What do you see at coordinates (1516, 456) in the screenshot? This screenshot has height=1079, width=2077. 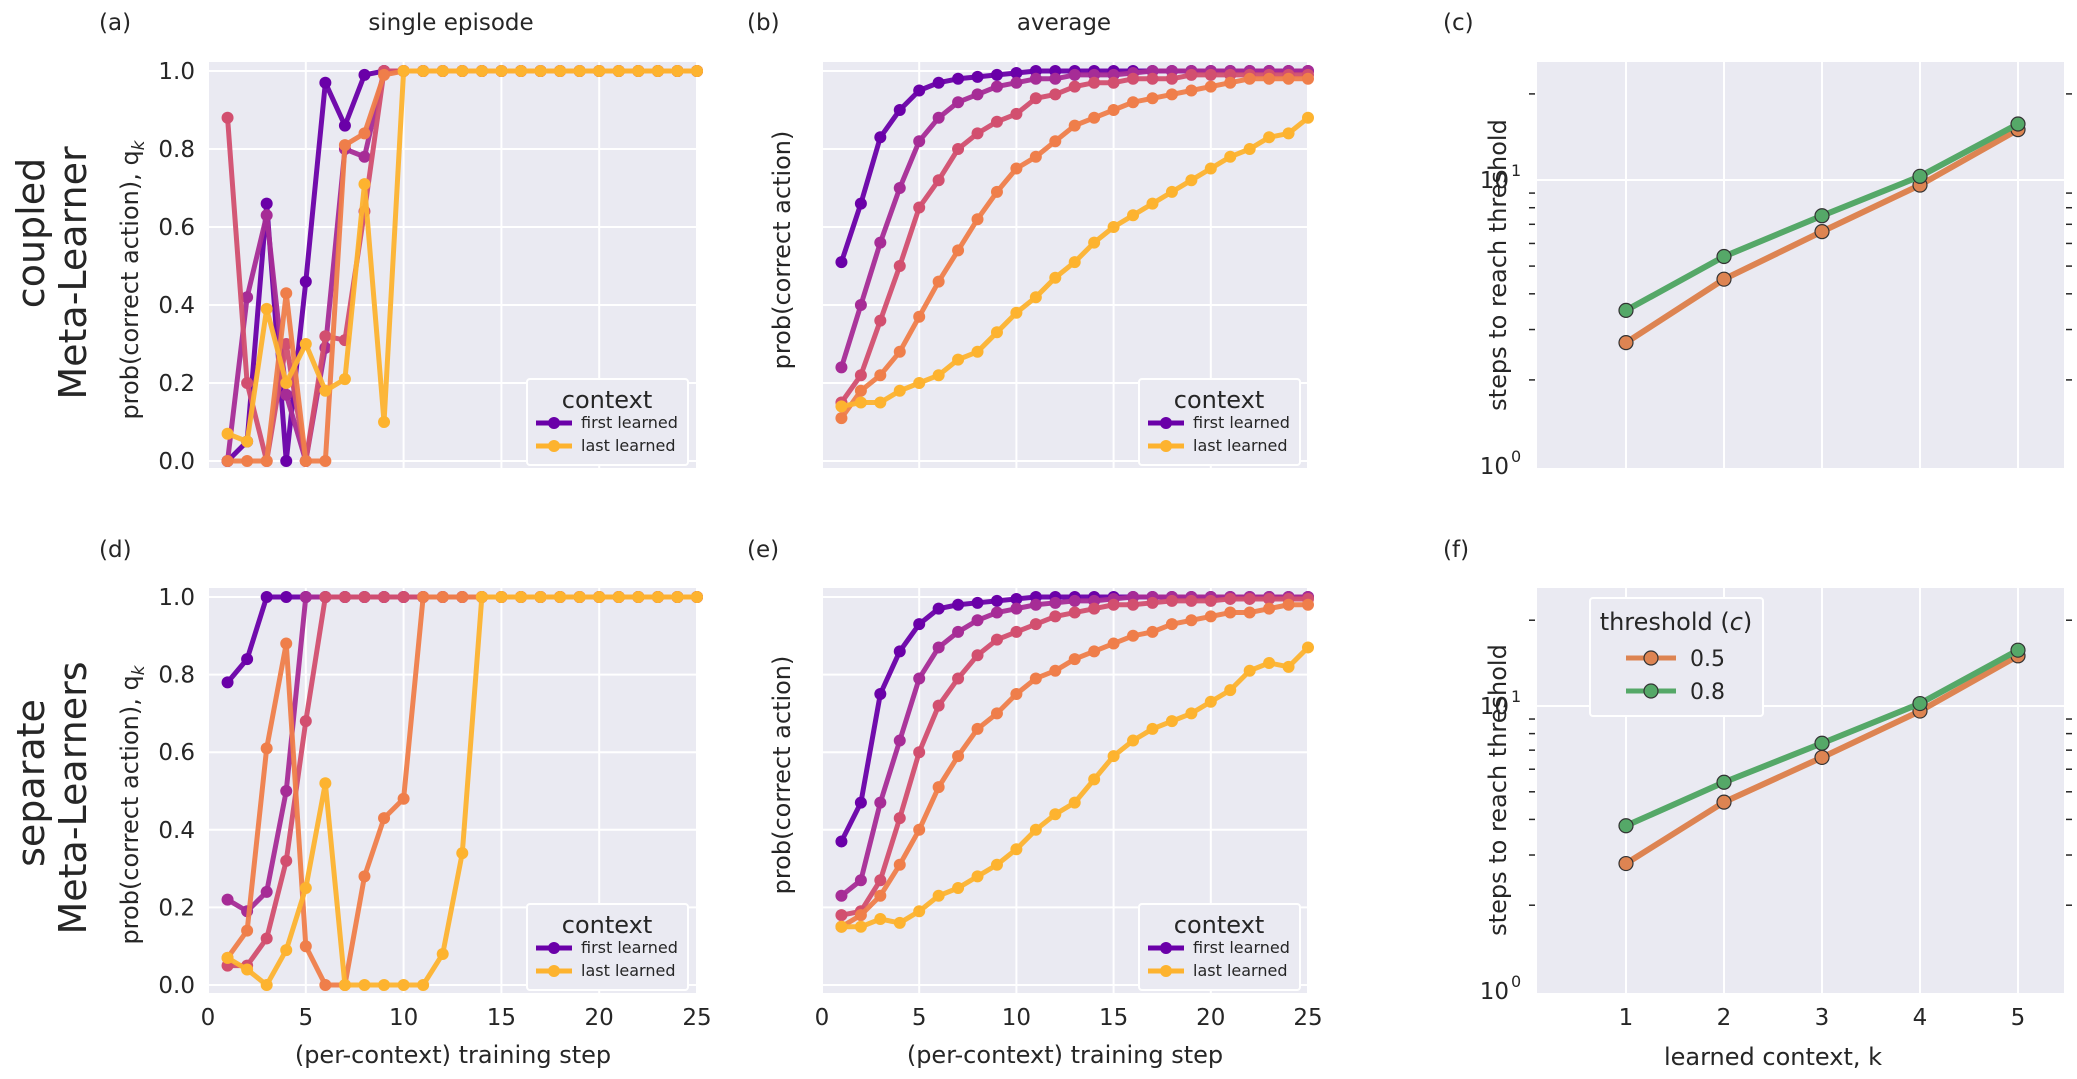 I see `y-tick-exponent: 0` at bounding box center [1516, 456].